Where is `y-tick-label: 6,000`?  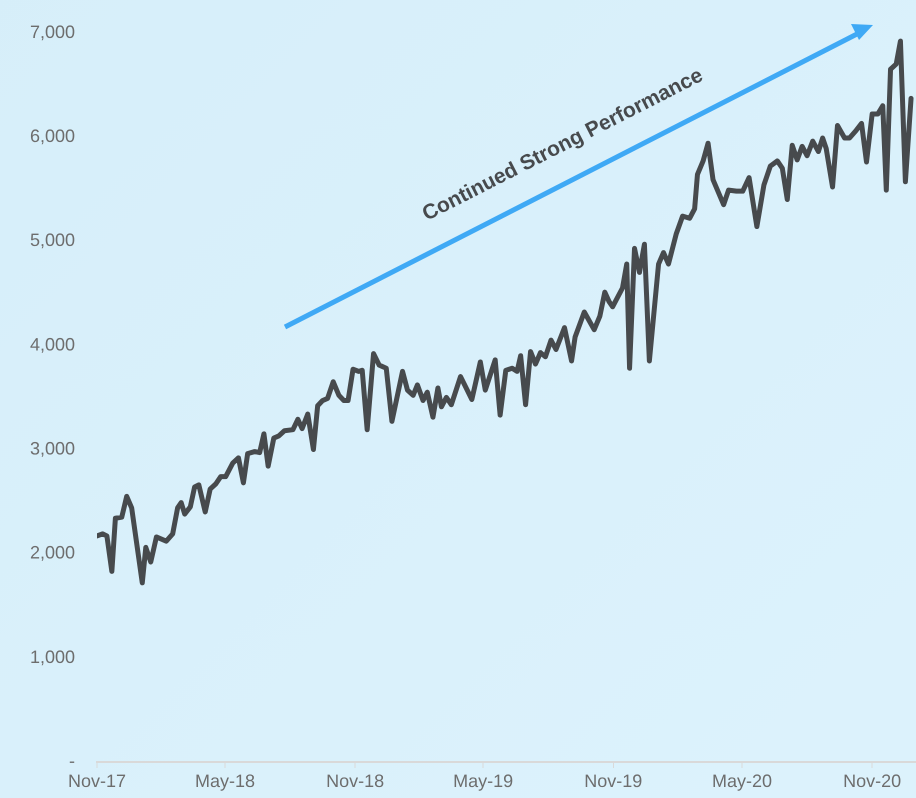
y-tick-label: 6,000 is located at coordinates (52, 136).